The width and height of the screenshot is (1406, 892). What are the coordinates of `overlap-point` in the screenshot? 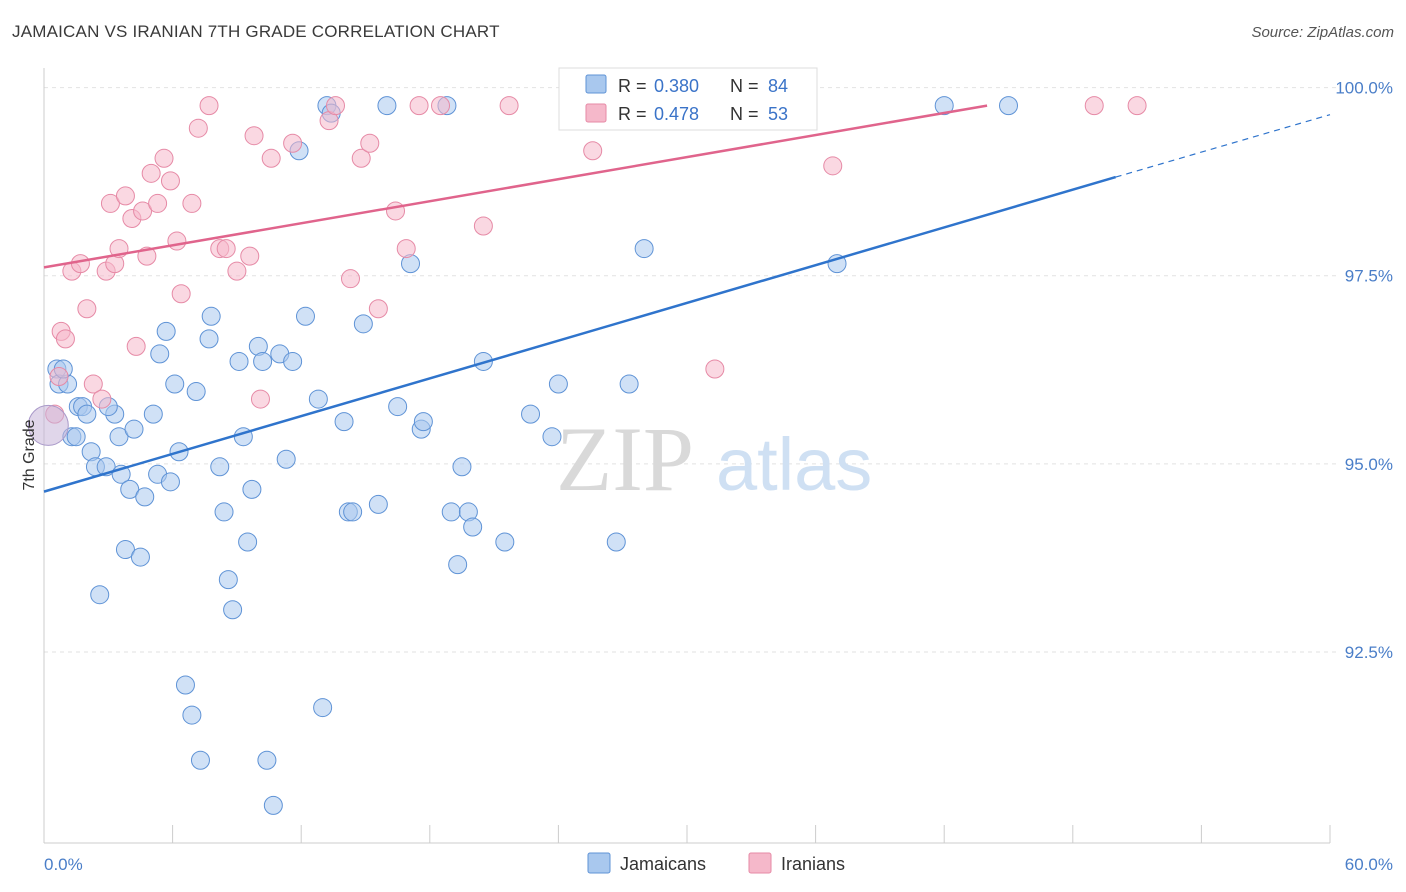 It's located at (48, 425).